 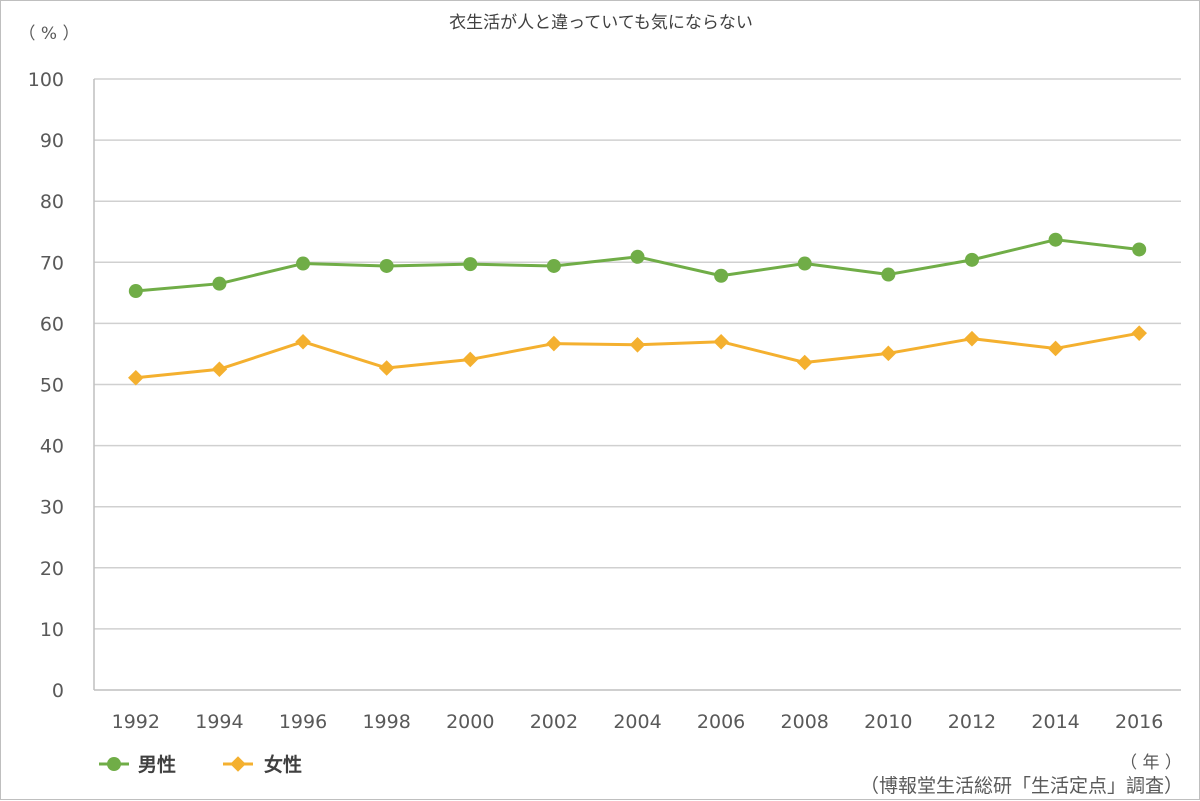 What do you see at coordinates (1139, 722) in the screenshot?
I see `x-tick-label: 2016` at bounding box center [1139, 722].